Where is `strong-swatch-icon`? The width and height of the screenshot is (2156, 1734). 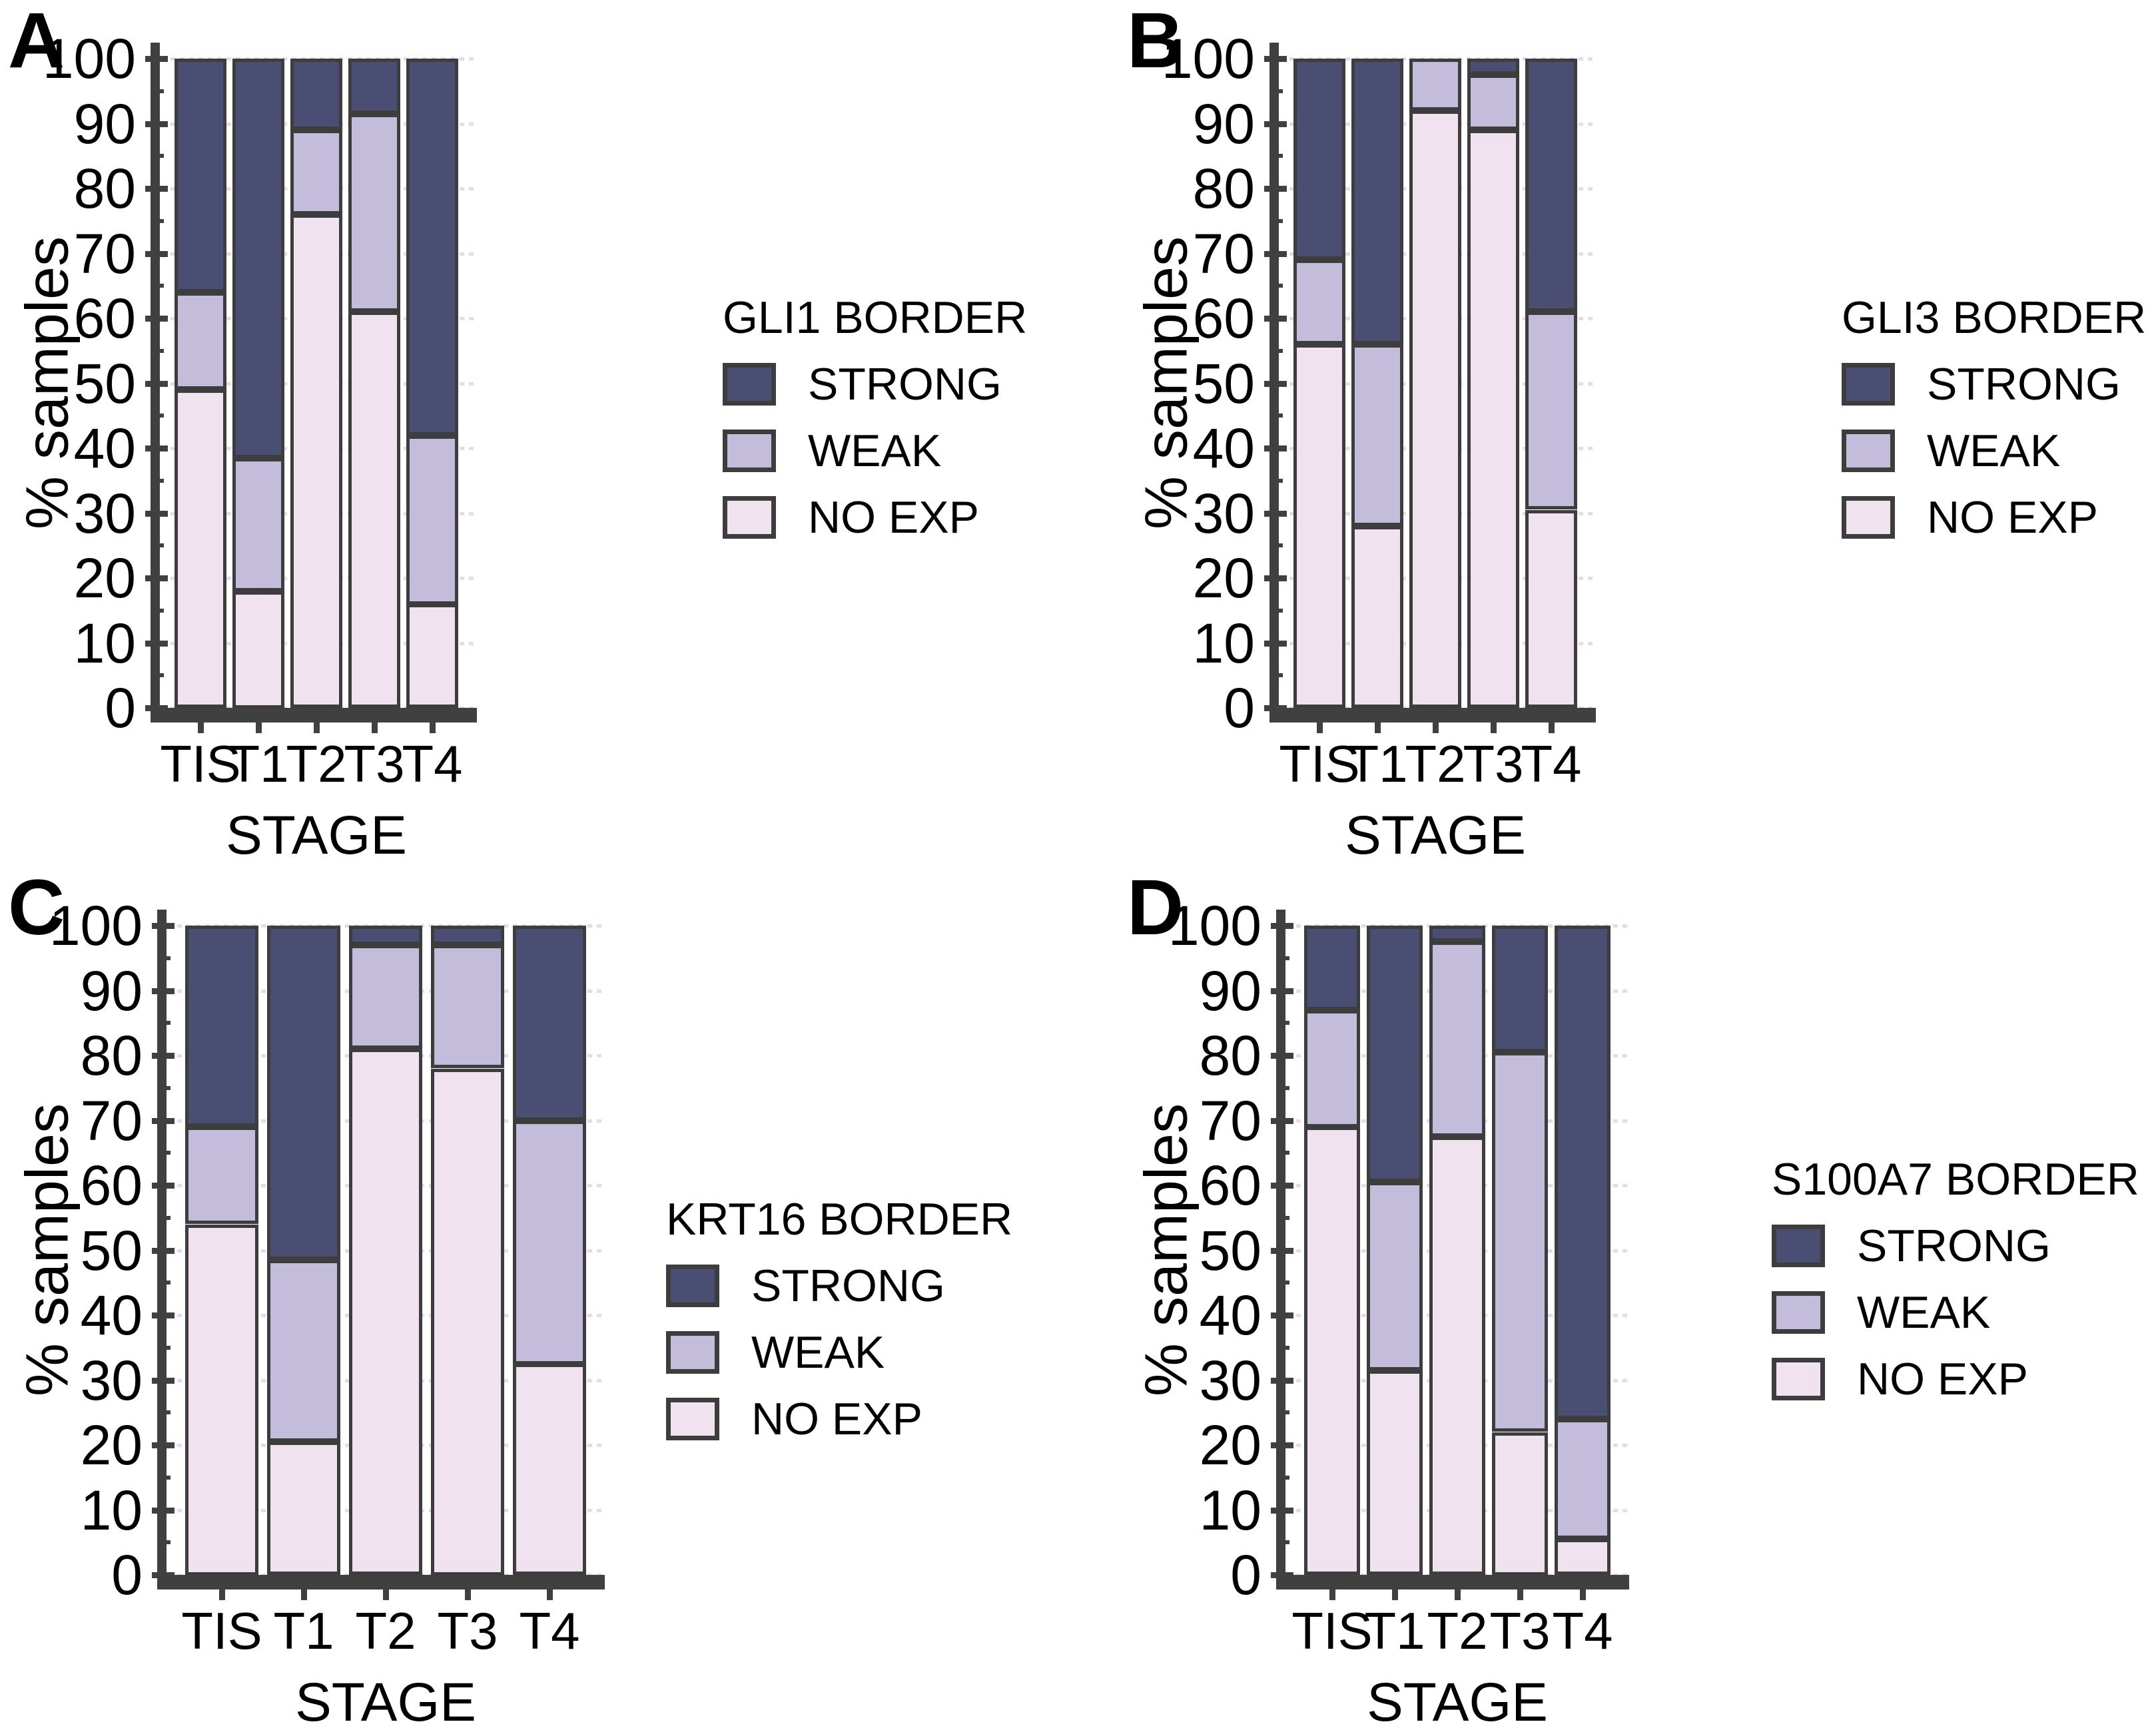 strong-swatch-icon is located at coordinates (1868, 384).